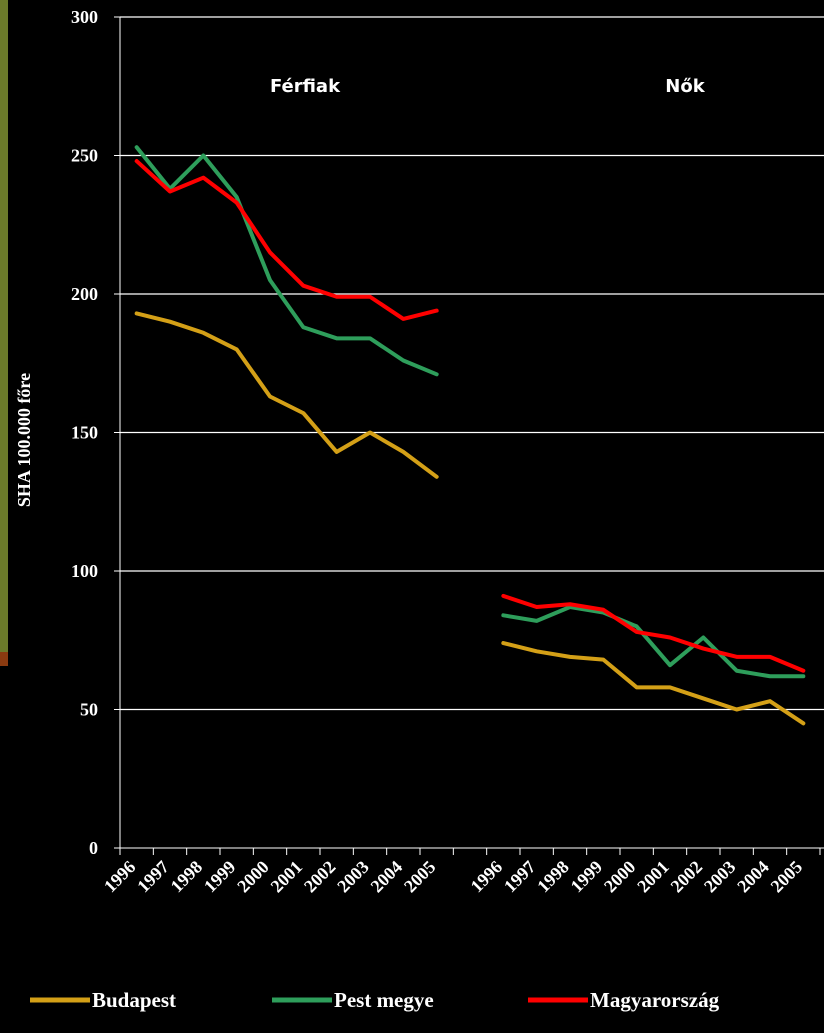 This screenshot has height=1033, width=824. I want to click on y-tick-label: 150, so click(84, 433).